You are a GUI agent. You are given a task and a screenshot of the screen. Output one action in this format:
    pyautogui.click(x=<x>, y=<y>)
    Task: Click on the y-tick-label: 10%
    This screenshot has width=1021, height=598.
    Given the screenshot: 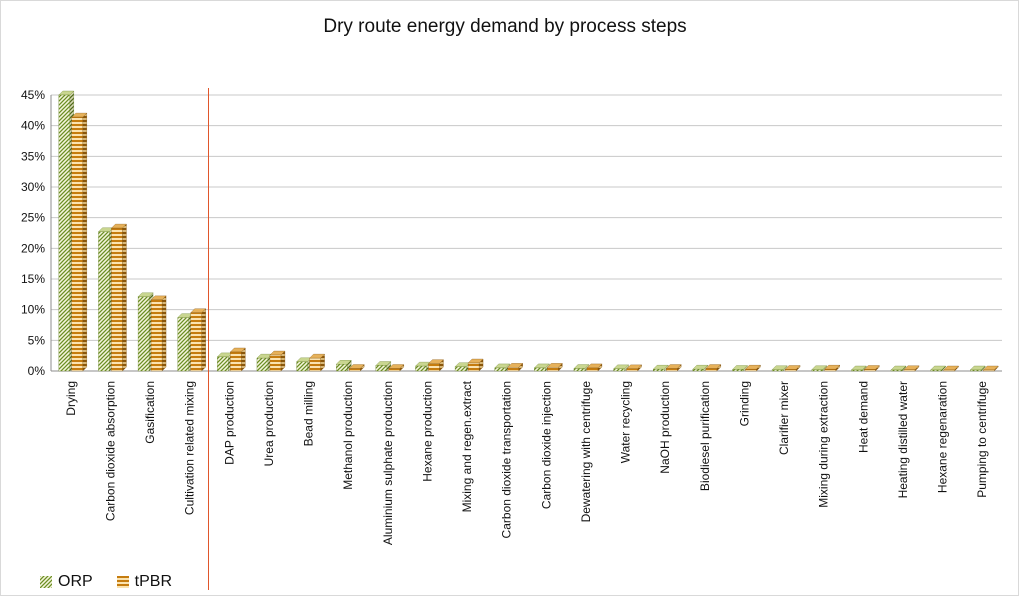 What is the action you would take?
    pyautogui.click(x=33, y=310)
    